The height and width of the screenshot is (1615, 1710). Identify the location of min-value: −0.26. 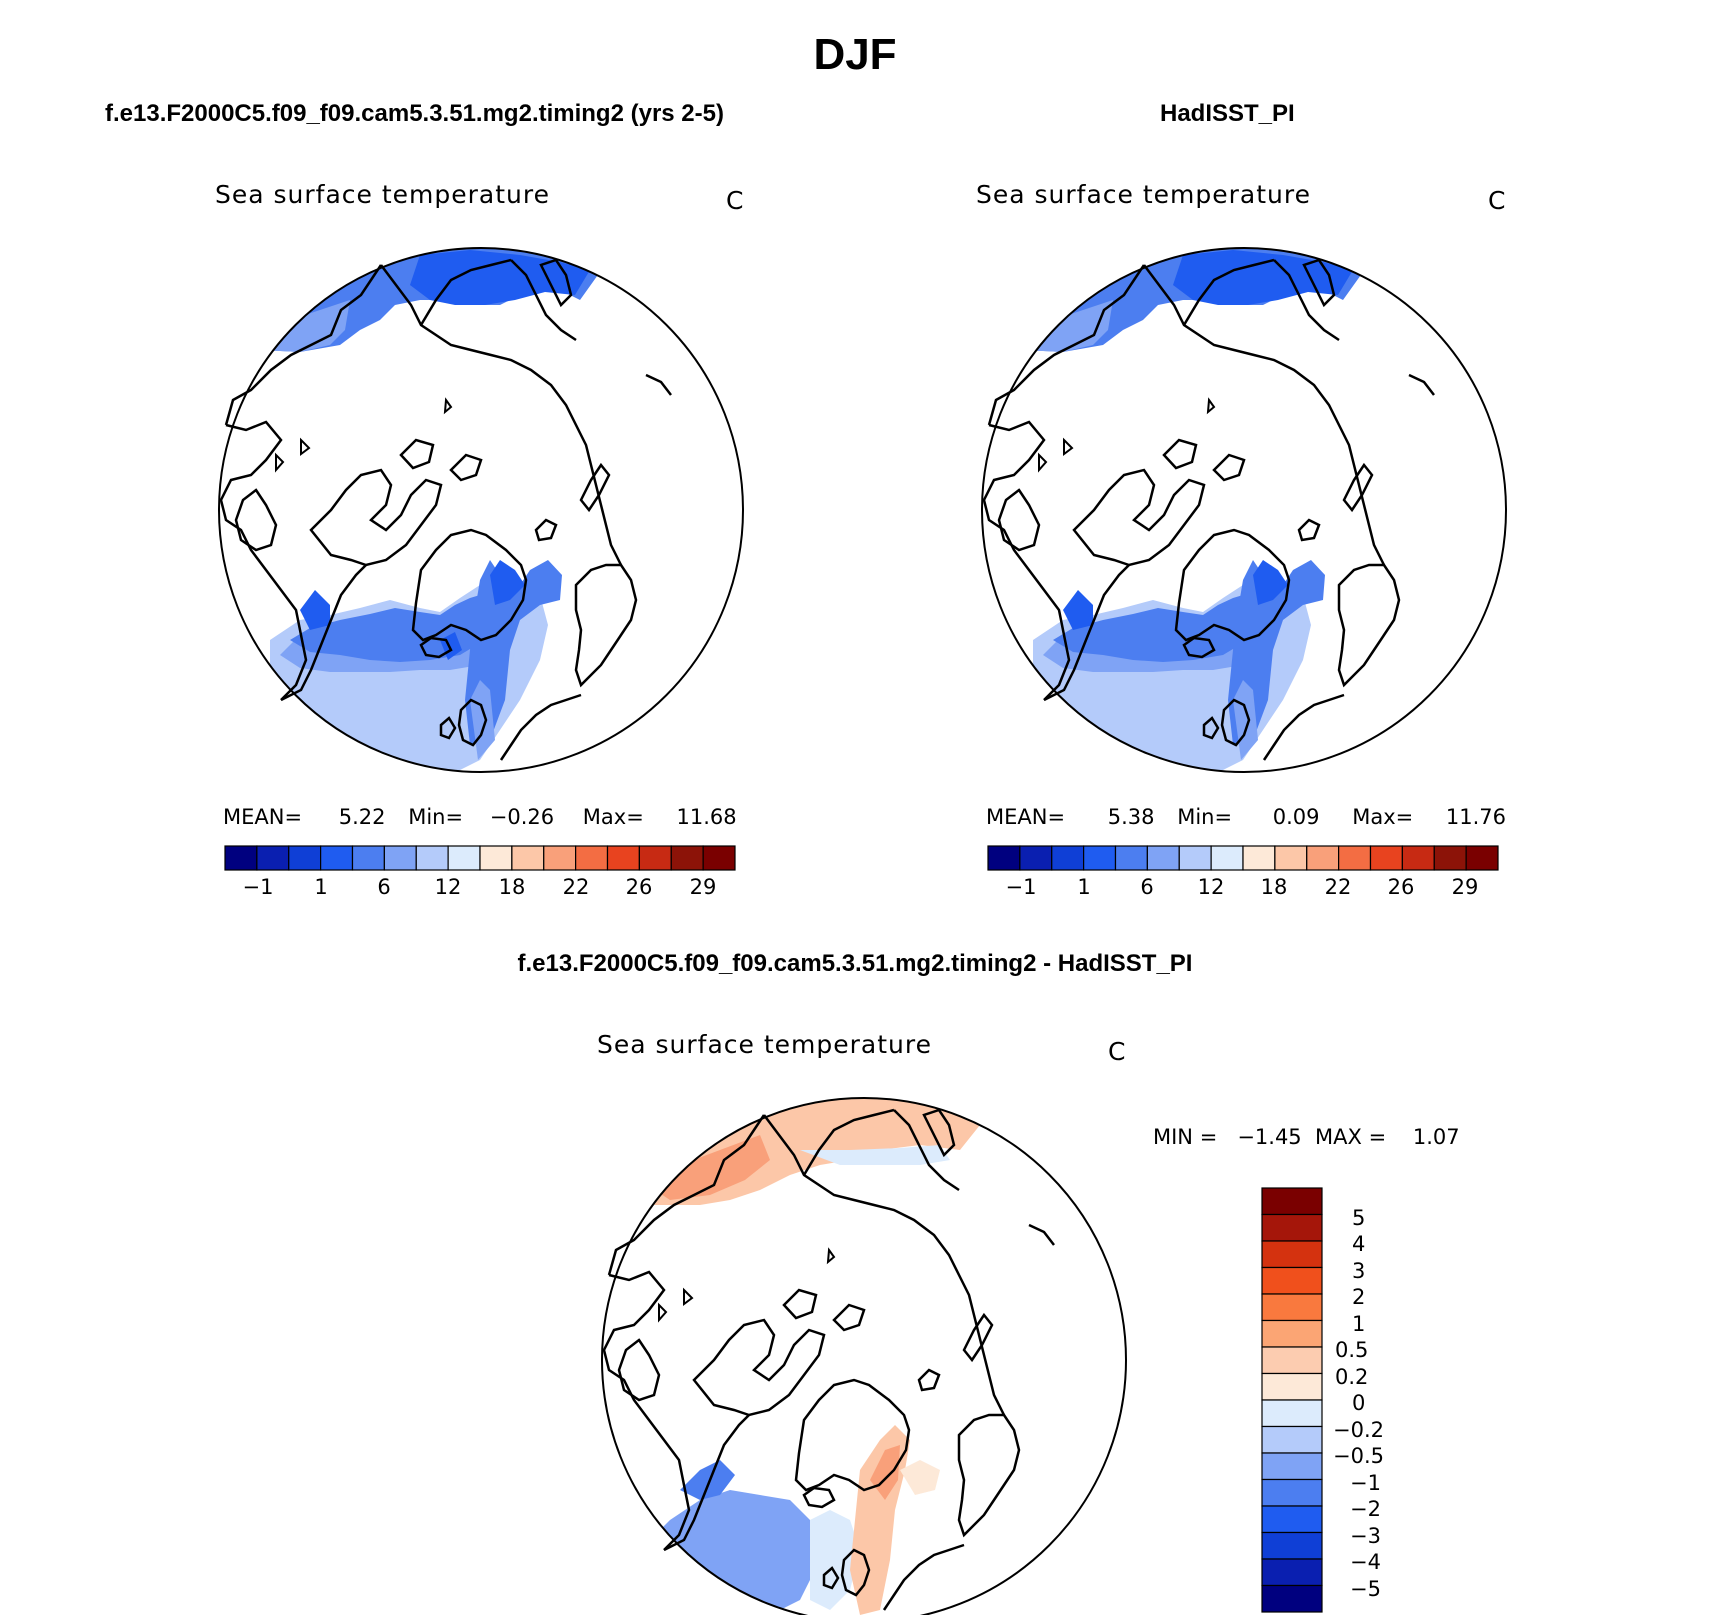
(522, 817).